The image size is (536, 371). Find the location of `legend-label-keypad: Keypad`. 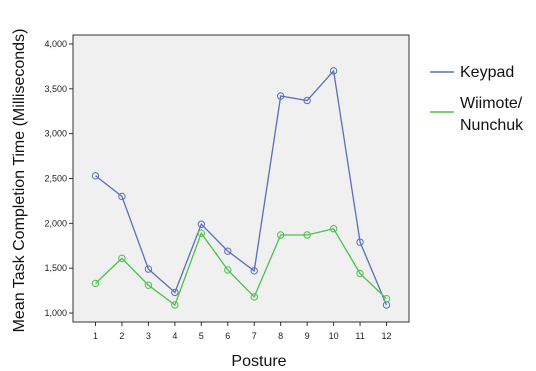

legend-label-keypad: Keypad is located at coordinates (487, 72).